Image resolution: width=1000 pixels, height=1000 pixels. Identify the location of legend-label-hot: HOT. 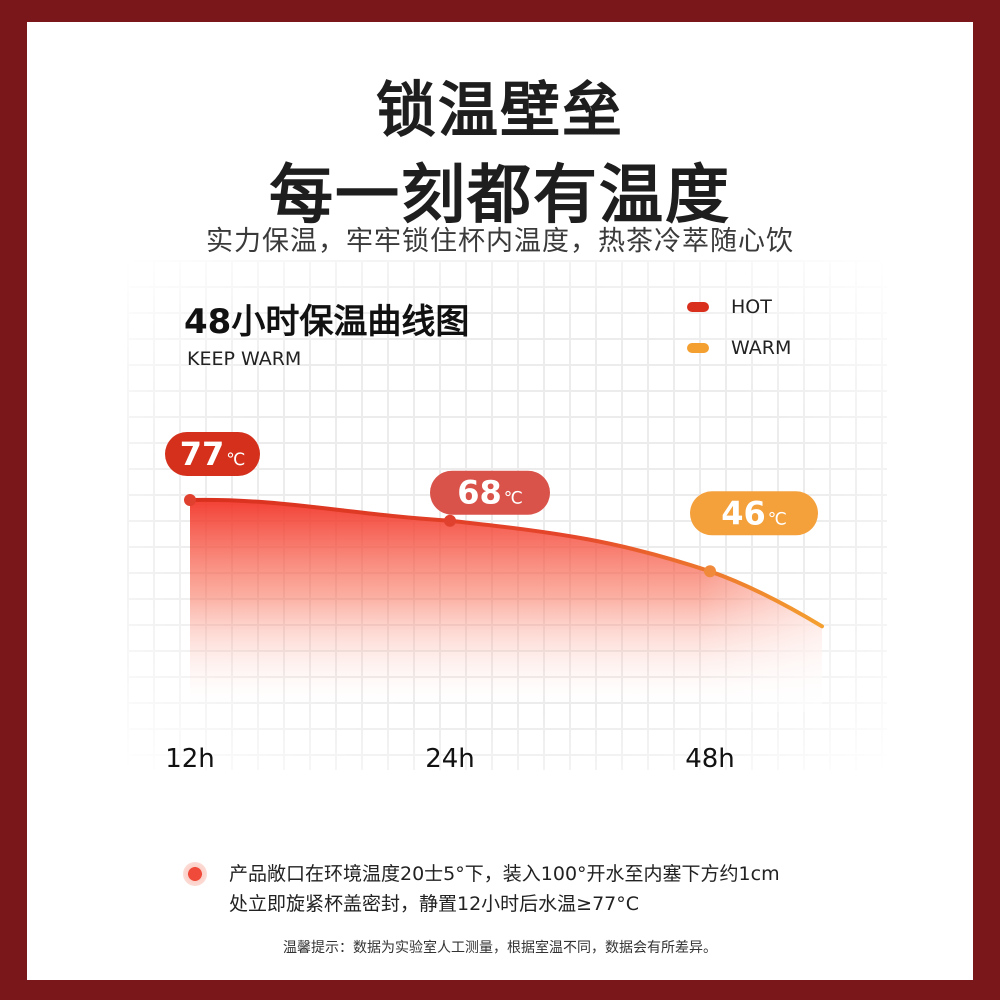
(751, 307).